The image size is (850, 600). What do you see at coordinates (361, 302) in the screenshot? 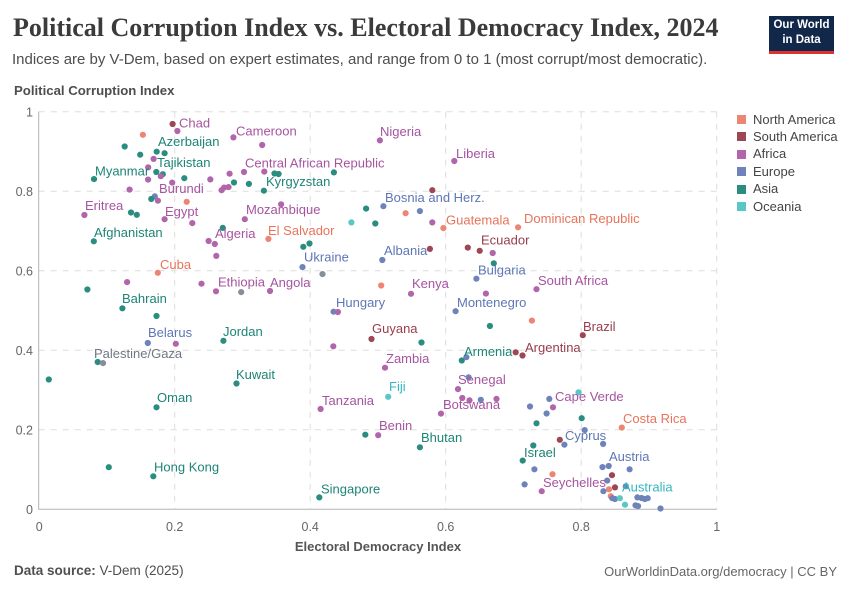
I see `svg-text: Hungary` at bounding box center [361, 302].